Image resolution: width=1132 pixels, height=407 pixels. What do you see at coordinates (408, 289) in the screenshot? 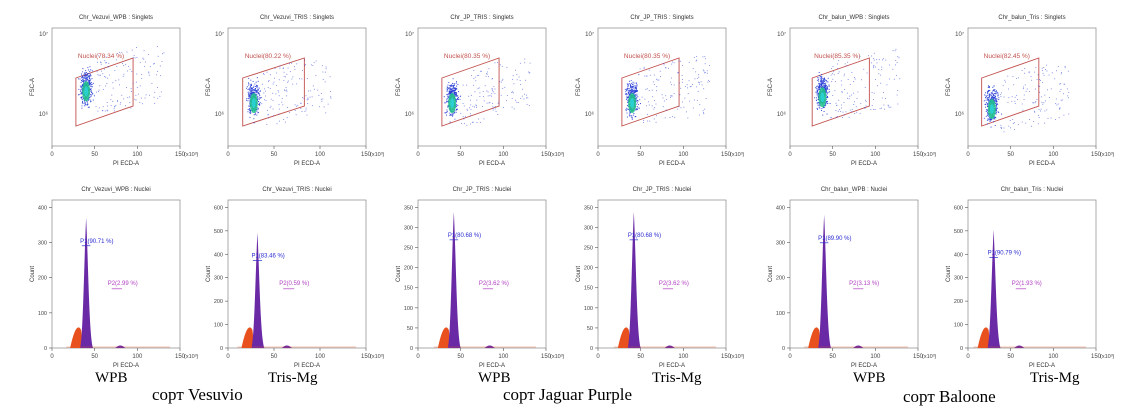
I see `y-tick-label: 150` at bounding box center [408, 289].